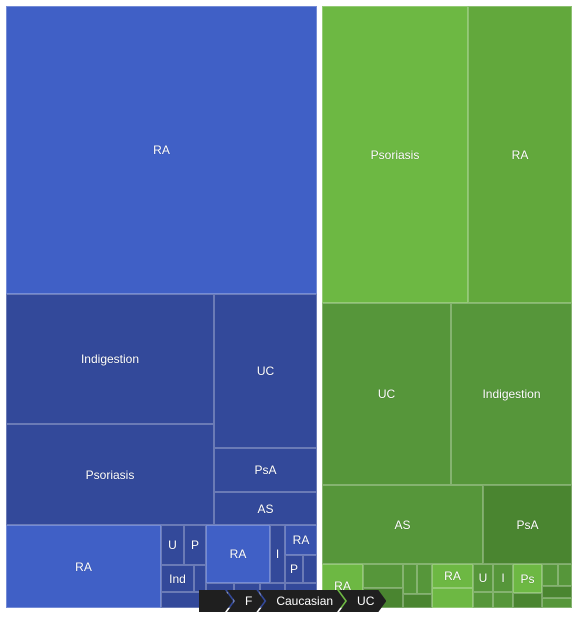 The height and width of the screenshot is (624, 577). Describe the element at coordinates (362, 601) in the screenshot. I see `breadcrumb-item-uc: UC` at that location.